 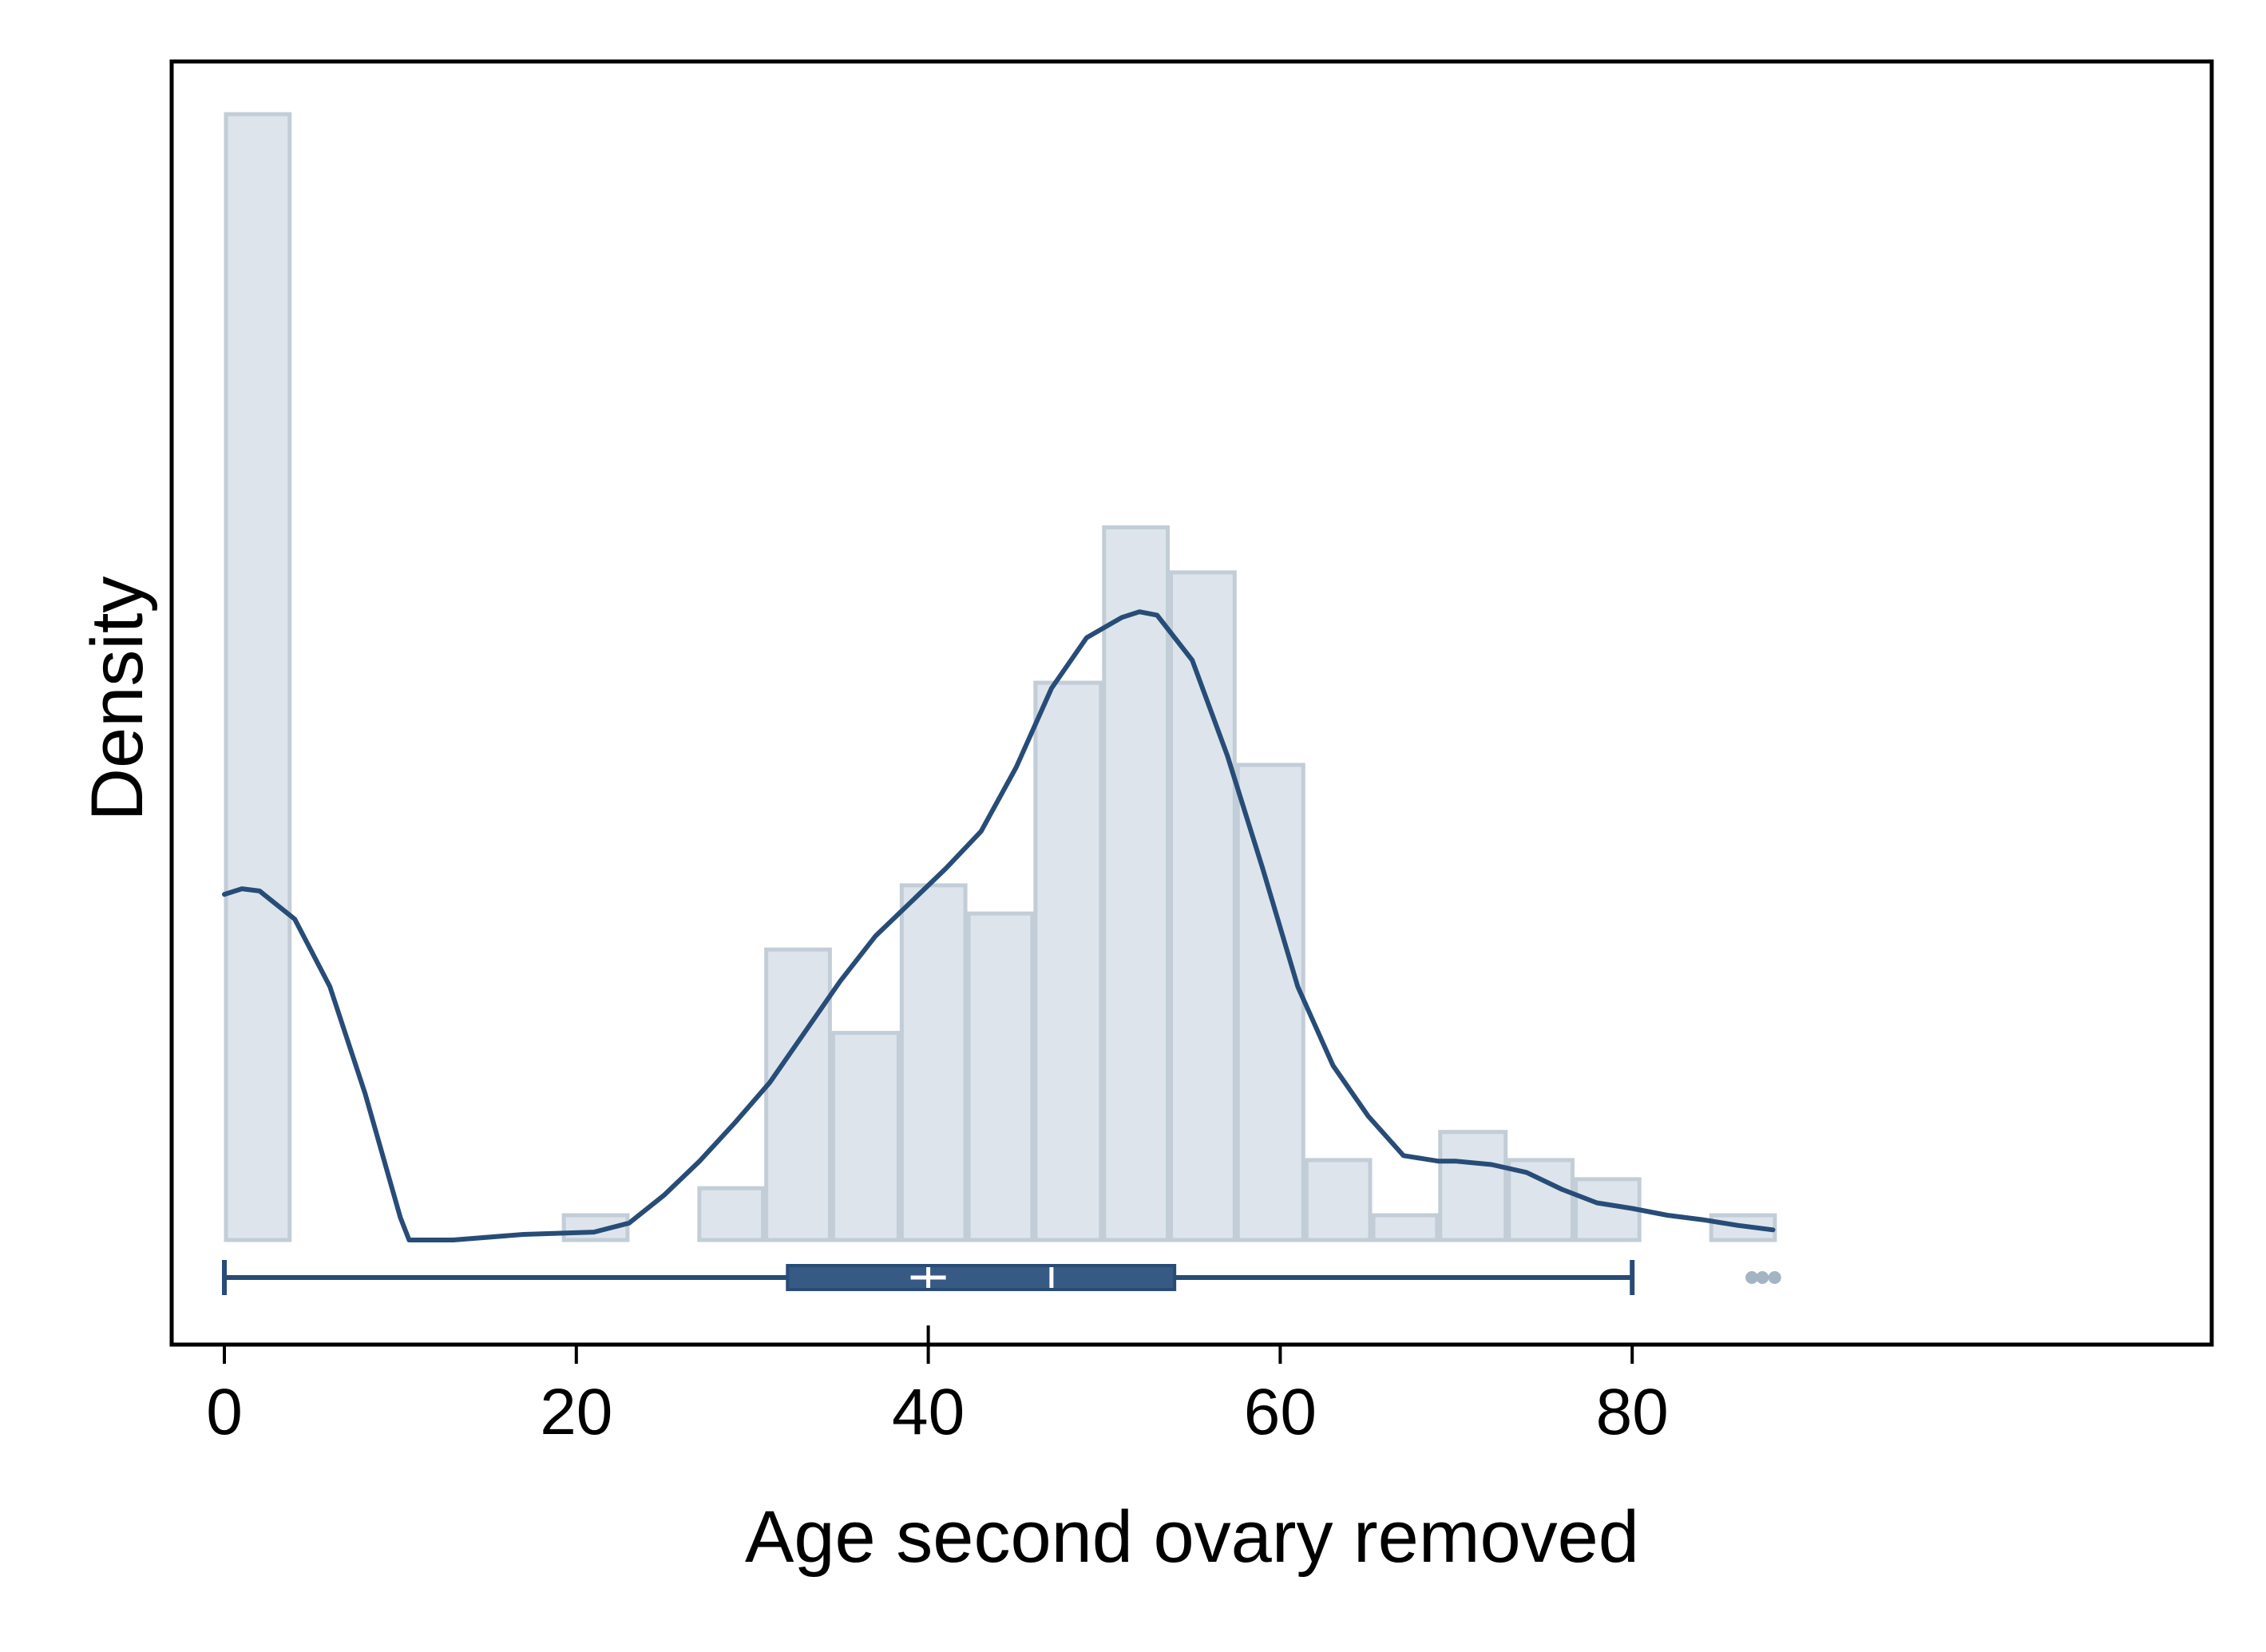 I want to click on y-axis-title: Density, so click(x=117, y=699).